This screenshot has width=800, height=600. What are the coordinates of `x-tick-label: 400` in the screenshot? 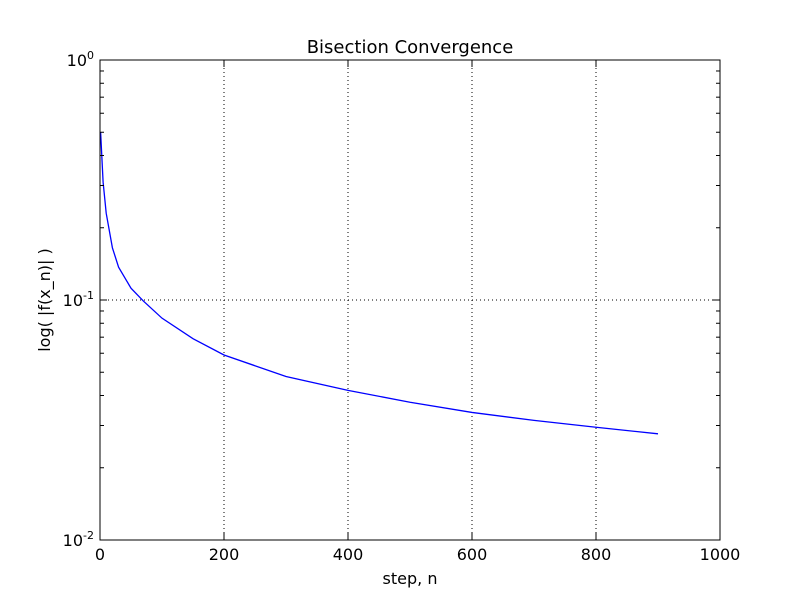 It's located at (348, 554).